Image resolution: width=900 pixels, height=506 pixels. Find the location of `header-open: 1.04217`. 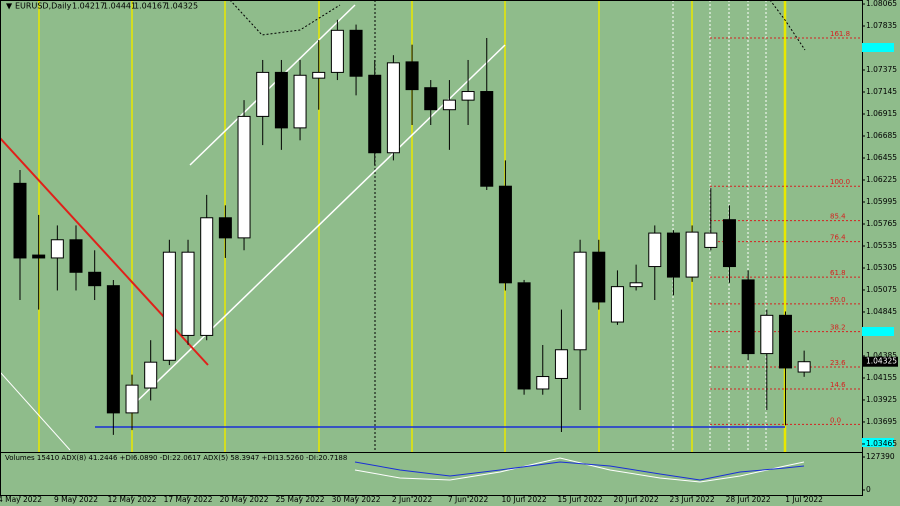

header-open: 1.04217 is located at coordinates (88, 6).